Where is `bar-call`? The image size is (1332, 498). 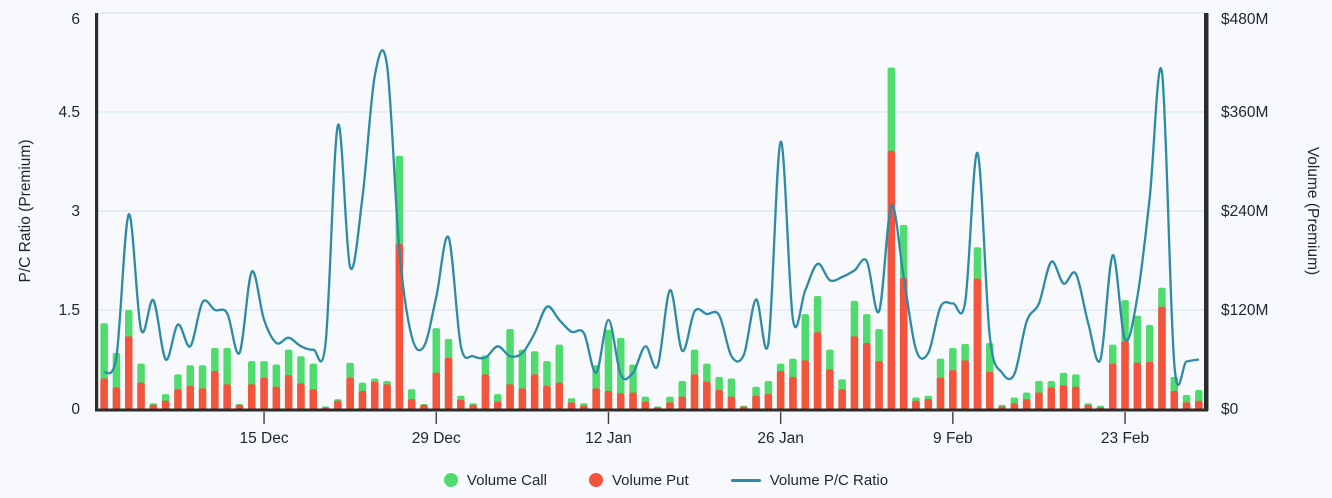 bar-call is located at coordinates (608, 369).